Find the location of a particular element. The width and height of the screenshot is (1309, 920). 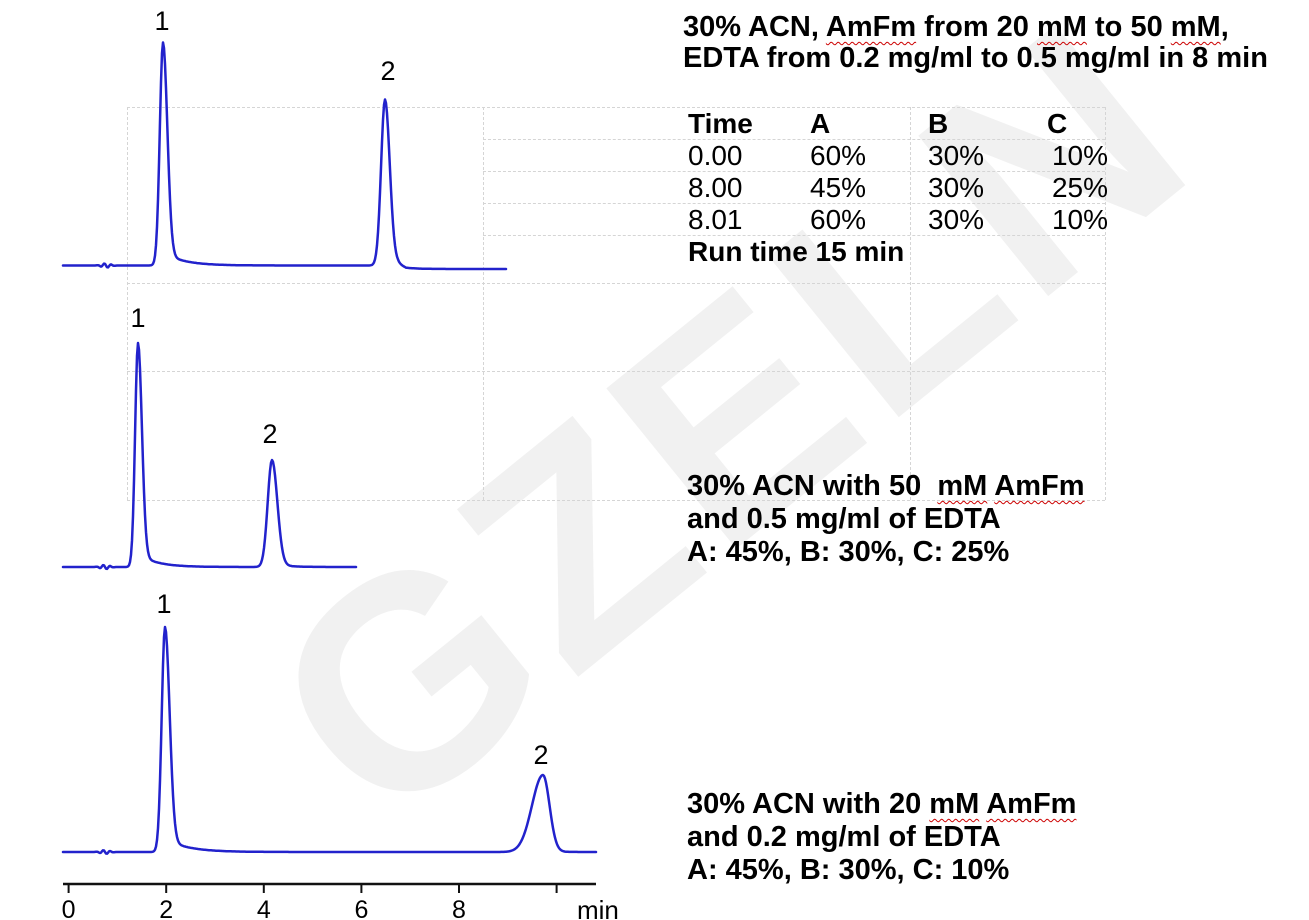

gridline-h6 is located at coordinates (616, 283).